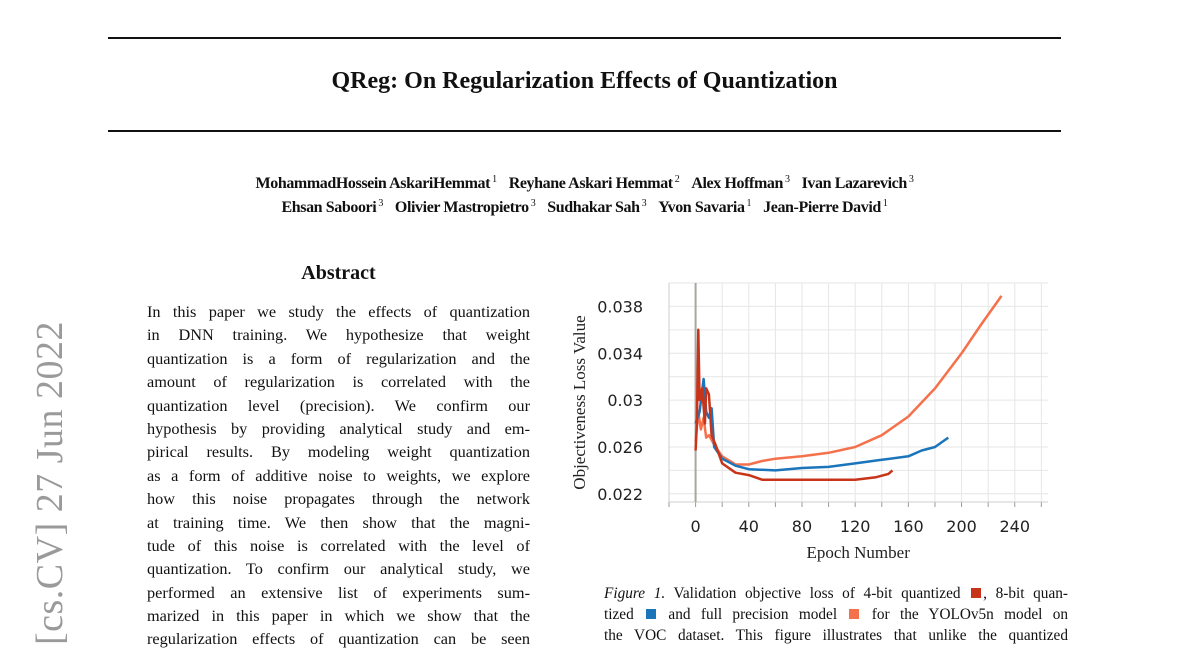 This screenshot has height=651, width=1200. I want to click on arxiv-stamp: [cs.CV] 27 Jun 2022, so click(50, 482).